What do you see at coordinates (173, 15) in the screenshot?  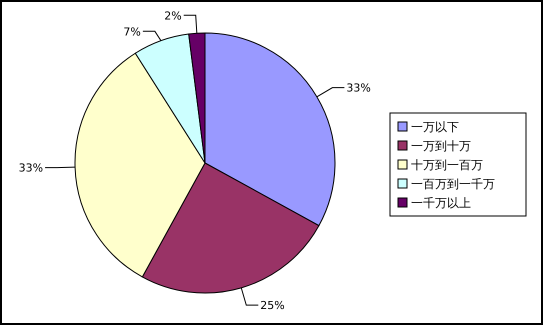 I see `data-label: 2%` at bounding box center [173, 15].